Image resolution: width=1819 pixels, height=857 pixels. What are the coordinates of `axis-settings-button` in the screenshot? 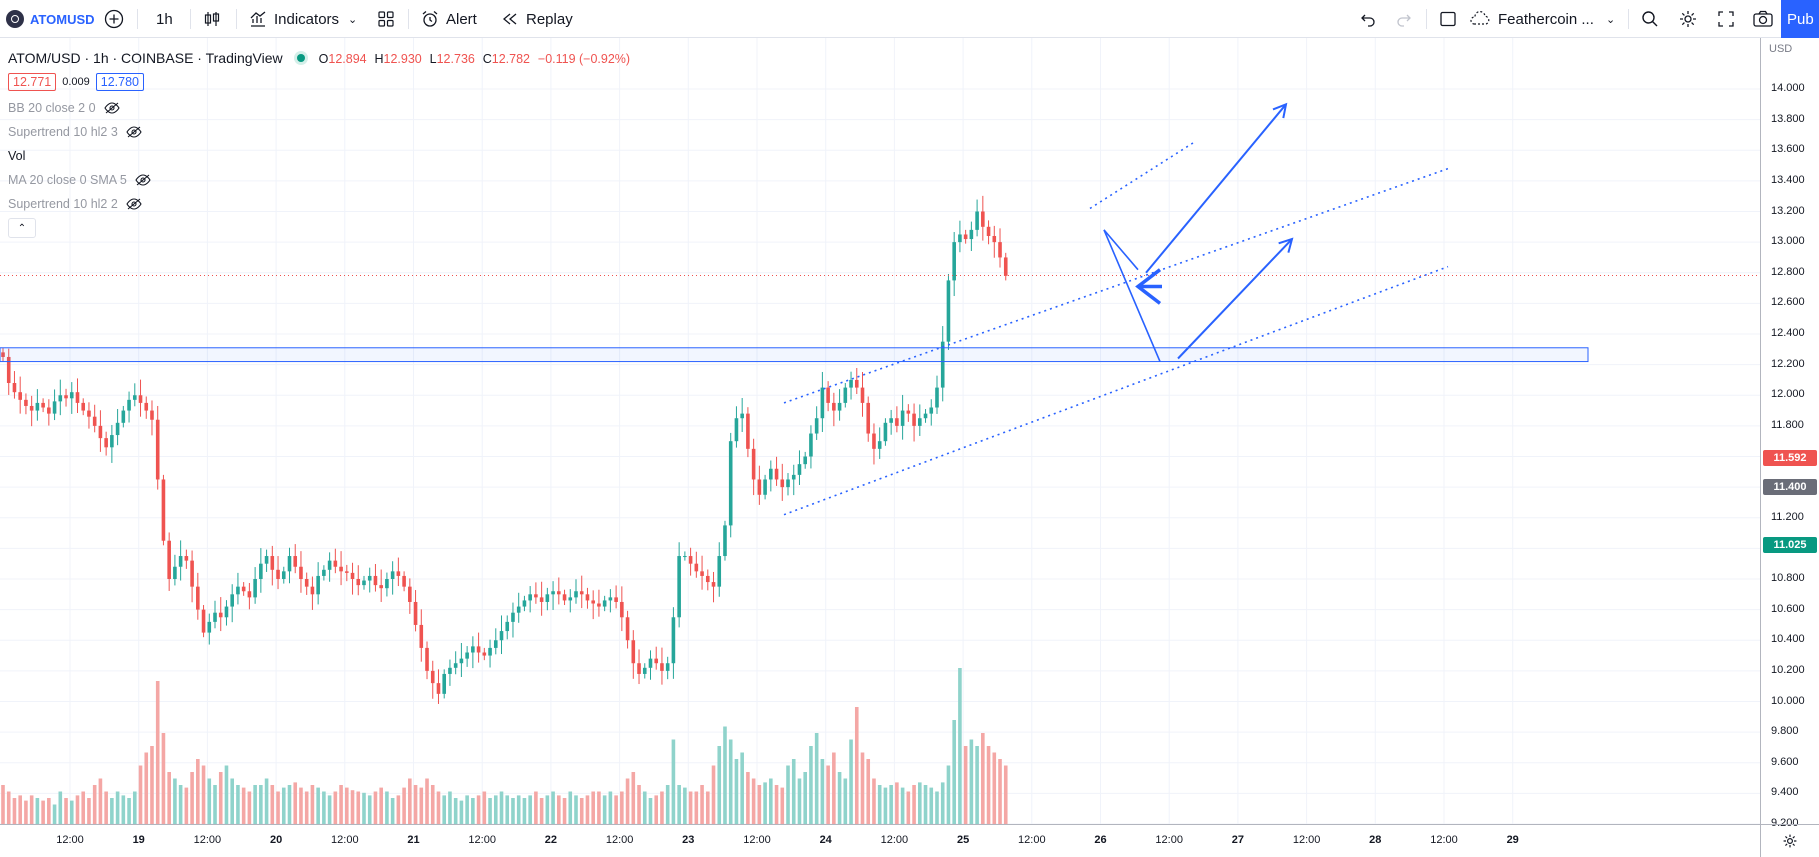 It's located at (1789, 840).